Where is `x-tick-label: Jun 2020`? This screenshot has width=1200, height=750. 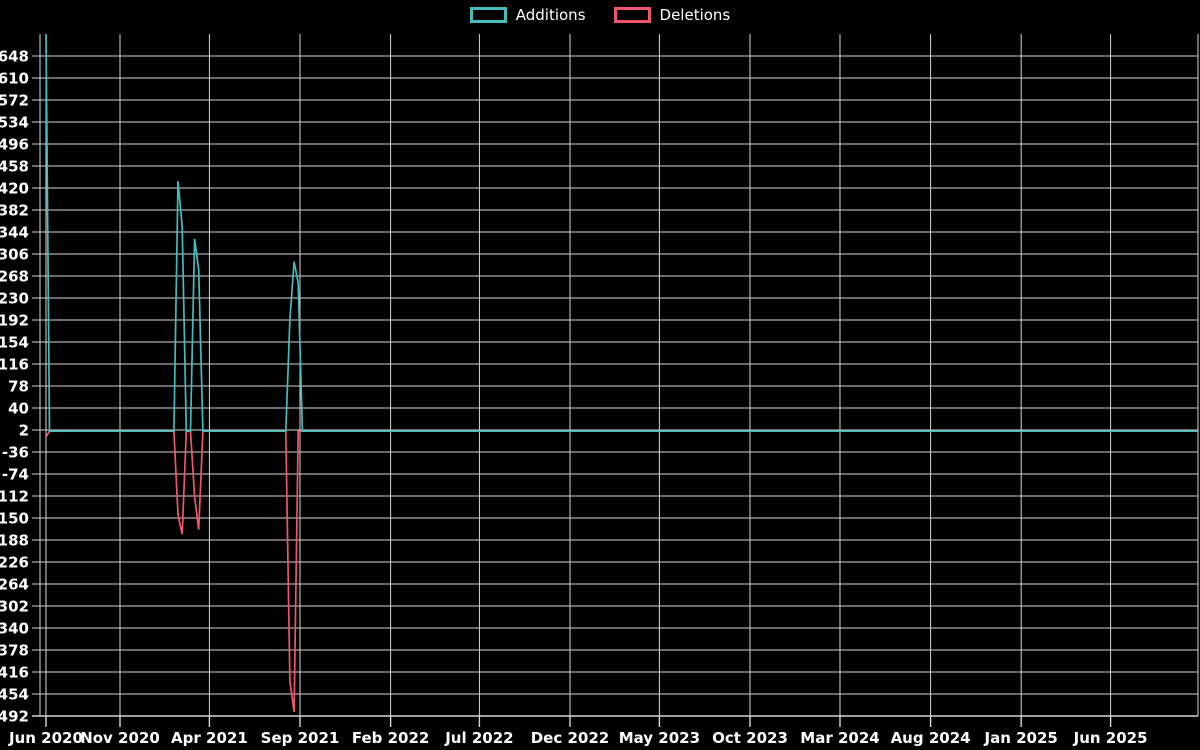 x-tick-label: Jun 2020 is located at coordinates (45, 738).